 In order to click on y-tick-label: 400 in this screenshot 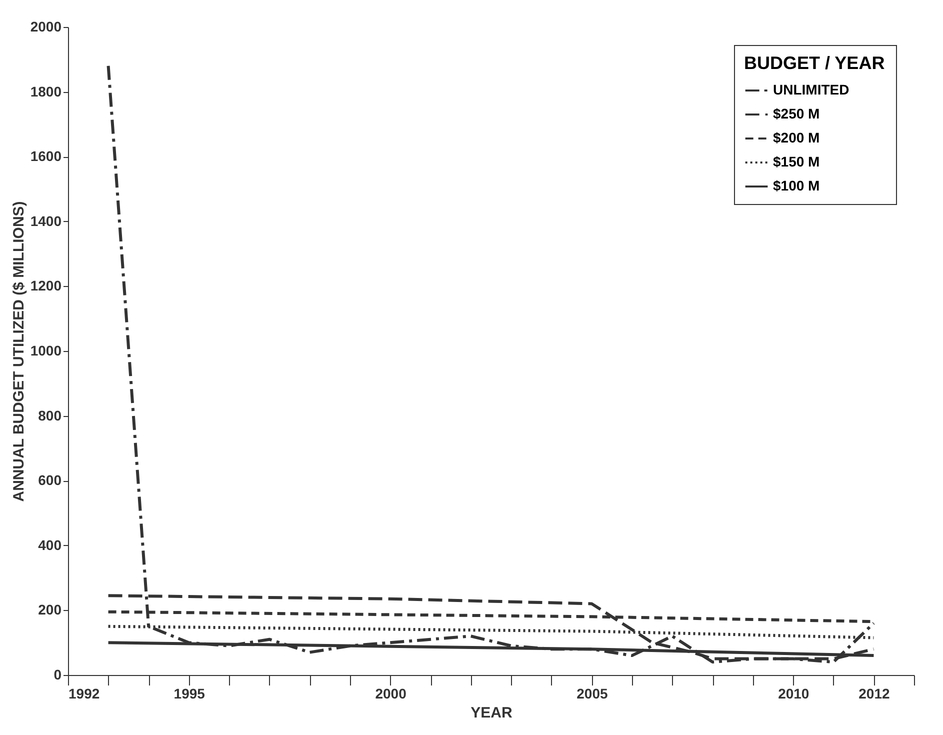, I will do `click(50, 544)`.